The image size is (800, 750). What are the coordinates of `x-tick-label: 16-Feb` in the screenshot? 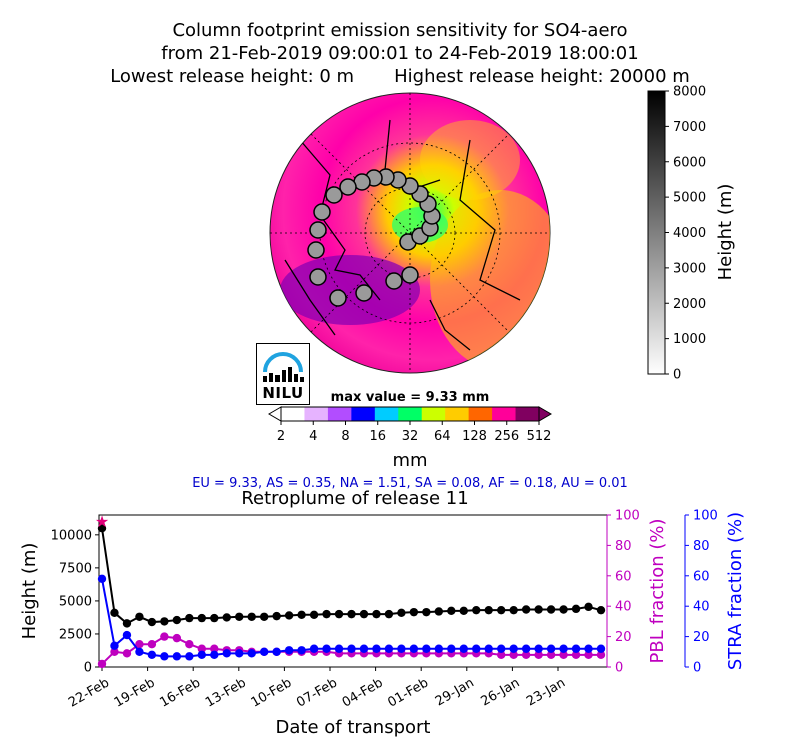 It's located at (180, 692).